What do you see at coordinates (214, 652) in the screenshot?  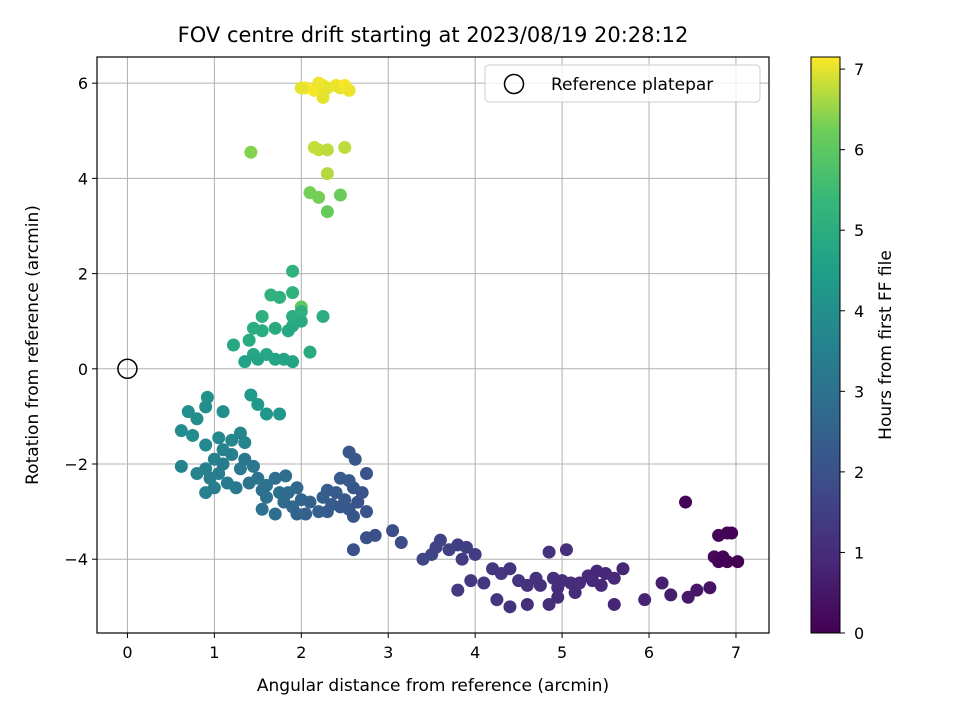 I see `x-tick-label: 1` at bounding box center [214, 652].